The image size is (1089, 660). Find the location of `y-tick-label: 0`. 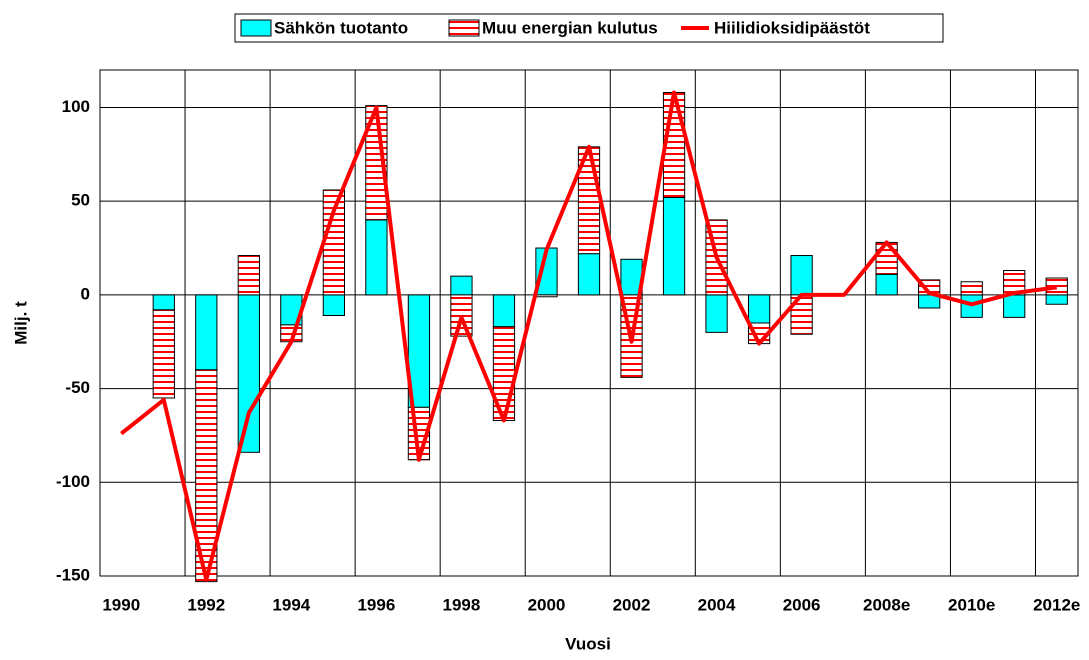

y-tick-label: 0 is located at coordinates (85, 293).